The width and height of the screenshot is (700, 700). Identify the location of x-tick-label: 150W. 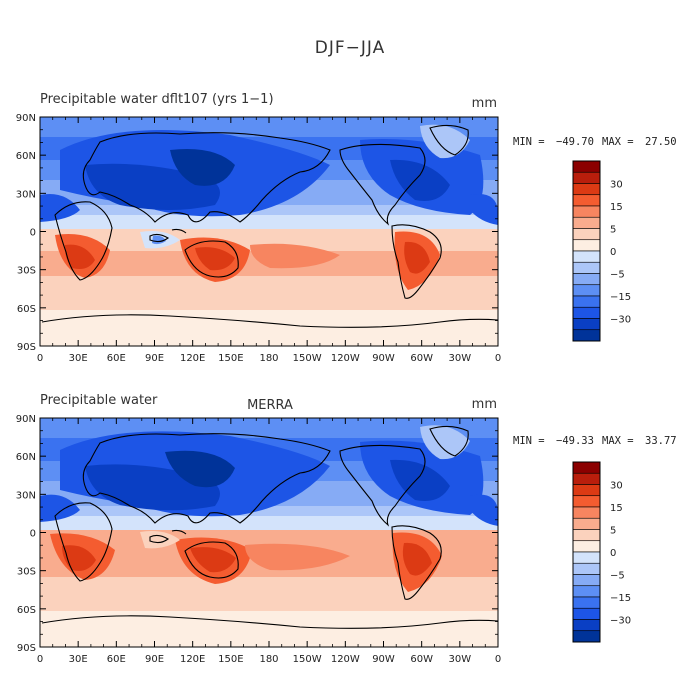
(307, 659).